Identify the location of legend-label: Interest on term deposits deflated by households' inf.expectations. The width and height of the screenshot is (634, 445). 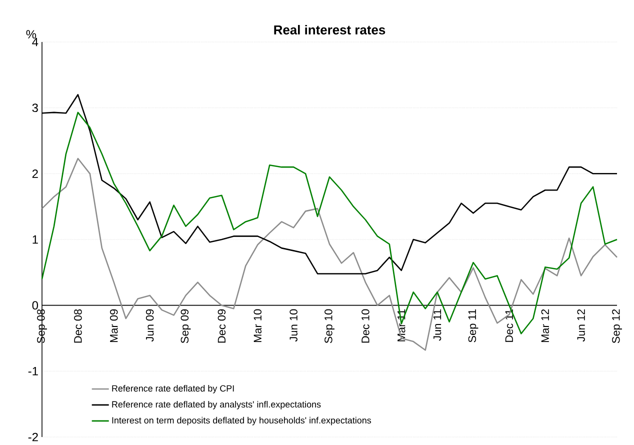
(242, 421).